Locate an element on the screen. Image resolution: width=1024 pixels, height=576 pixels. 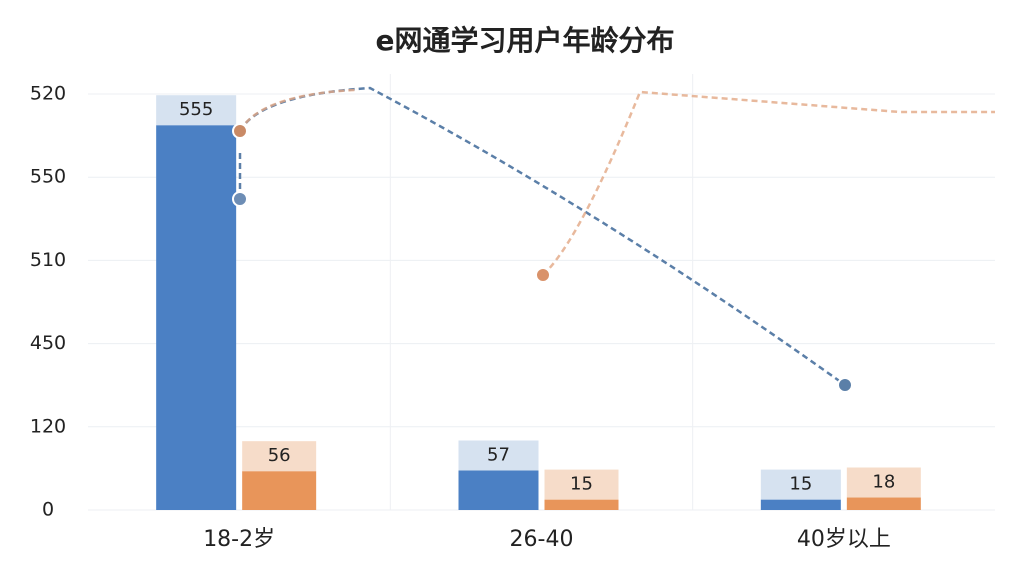
value-label: 555 is located at coordinates (196, 109).